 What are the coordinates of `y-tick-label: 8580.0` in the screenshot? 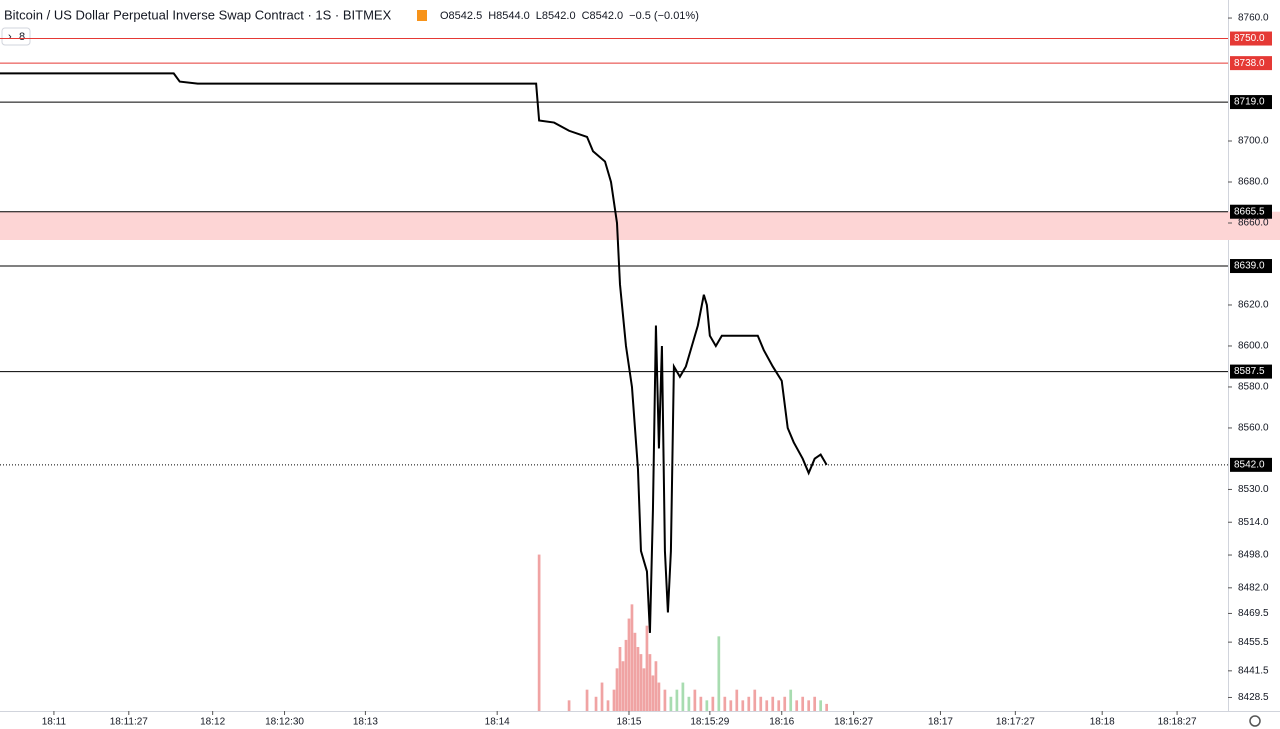 It's located at (1253, 387).